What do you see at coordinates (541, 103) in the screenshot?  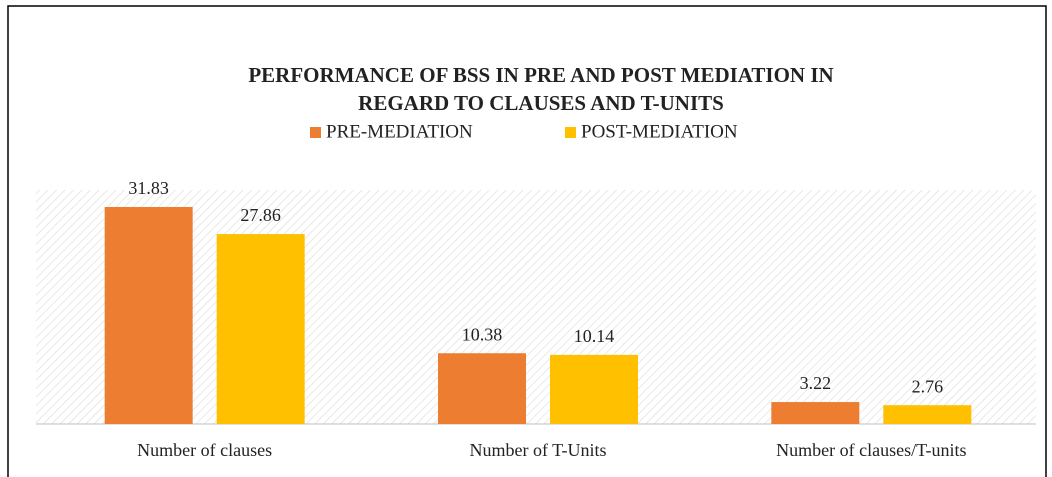 I see `chart-title: REGARD TO CLAUSES AND T-UNITS` at bounding box center [541, 103].